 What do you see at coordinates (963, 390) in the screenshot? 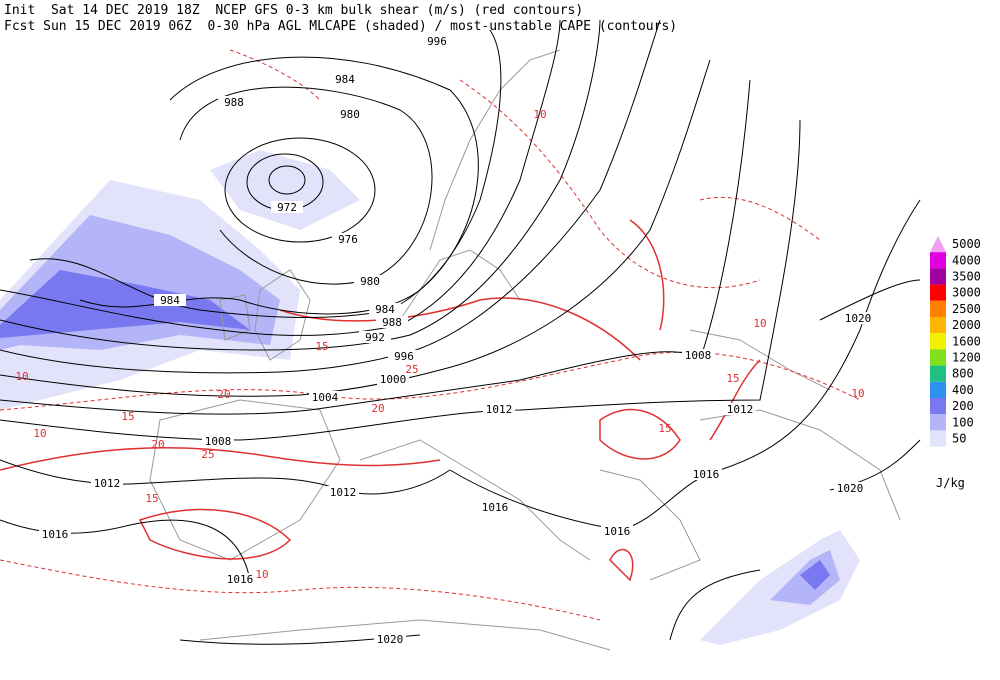
I see `legend-label: 400` at bounding box center [963, 390].